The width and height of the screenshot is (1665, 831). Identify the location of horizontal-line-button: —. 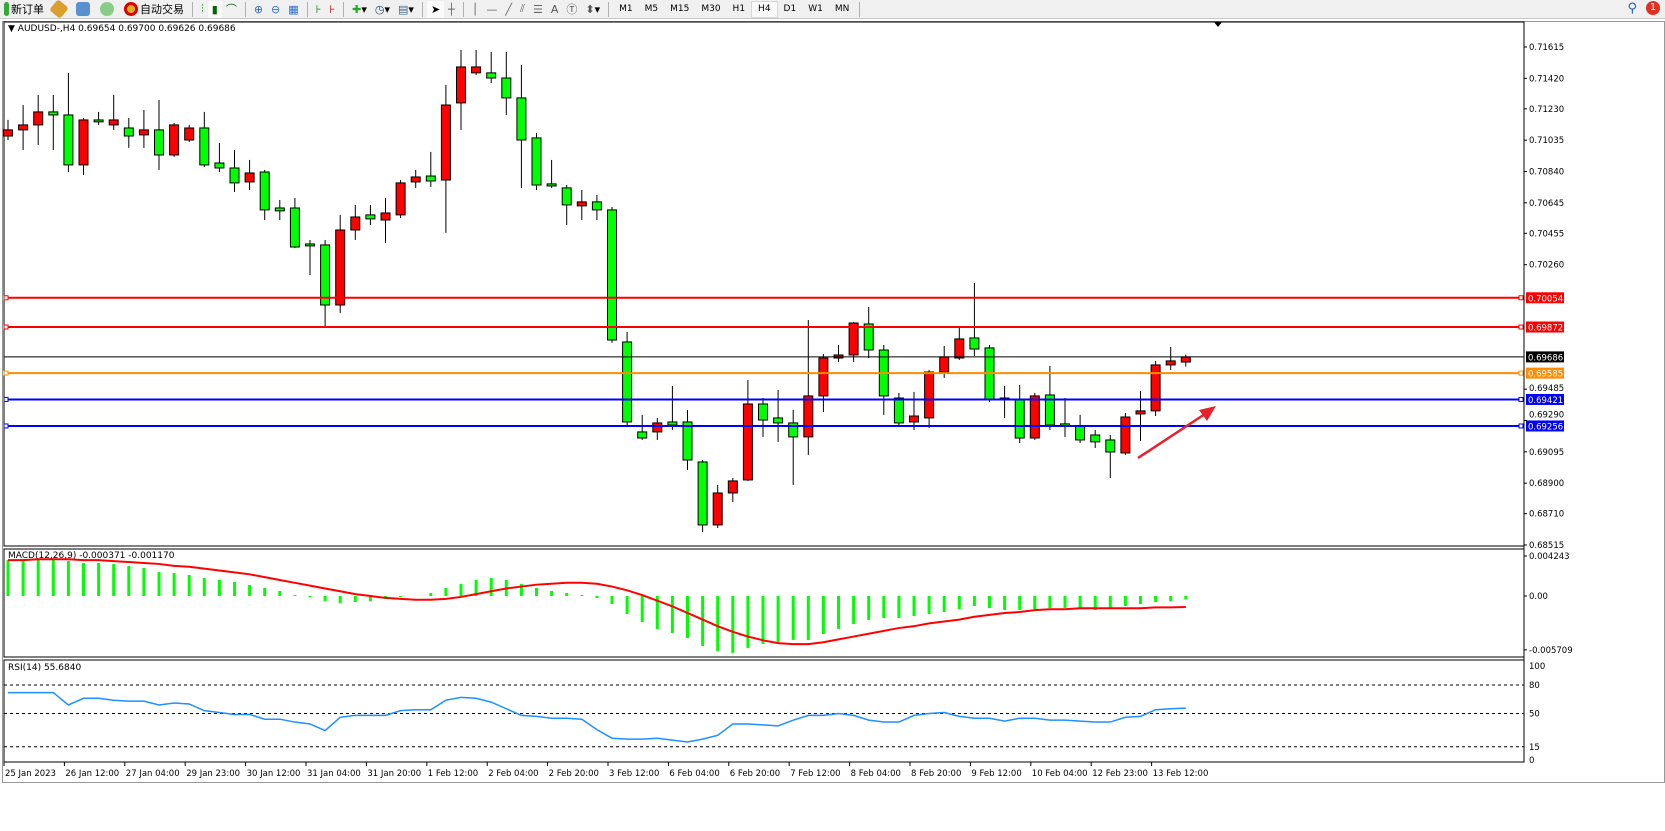
(491, 9).